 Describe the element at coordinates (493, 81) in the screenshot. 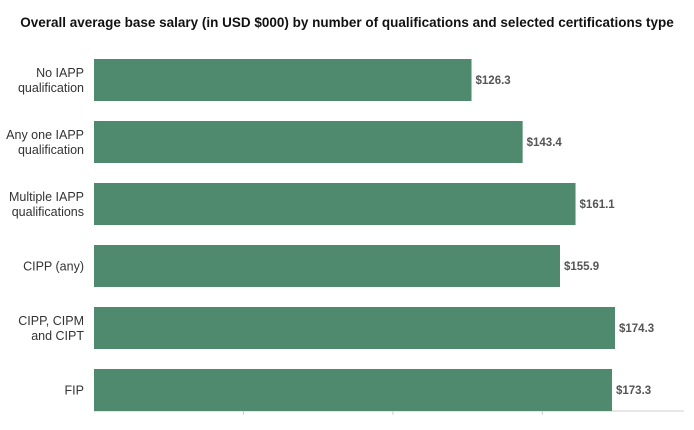

I see `bar-value-label: $126.3` at that location.